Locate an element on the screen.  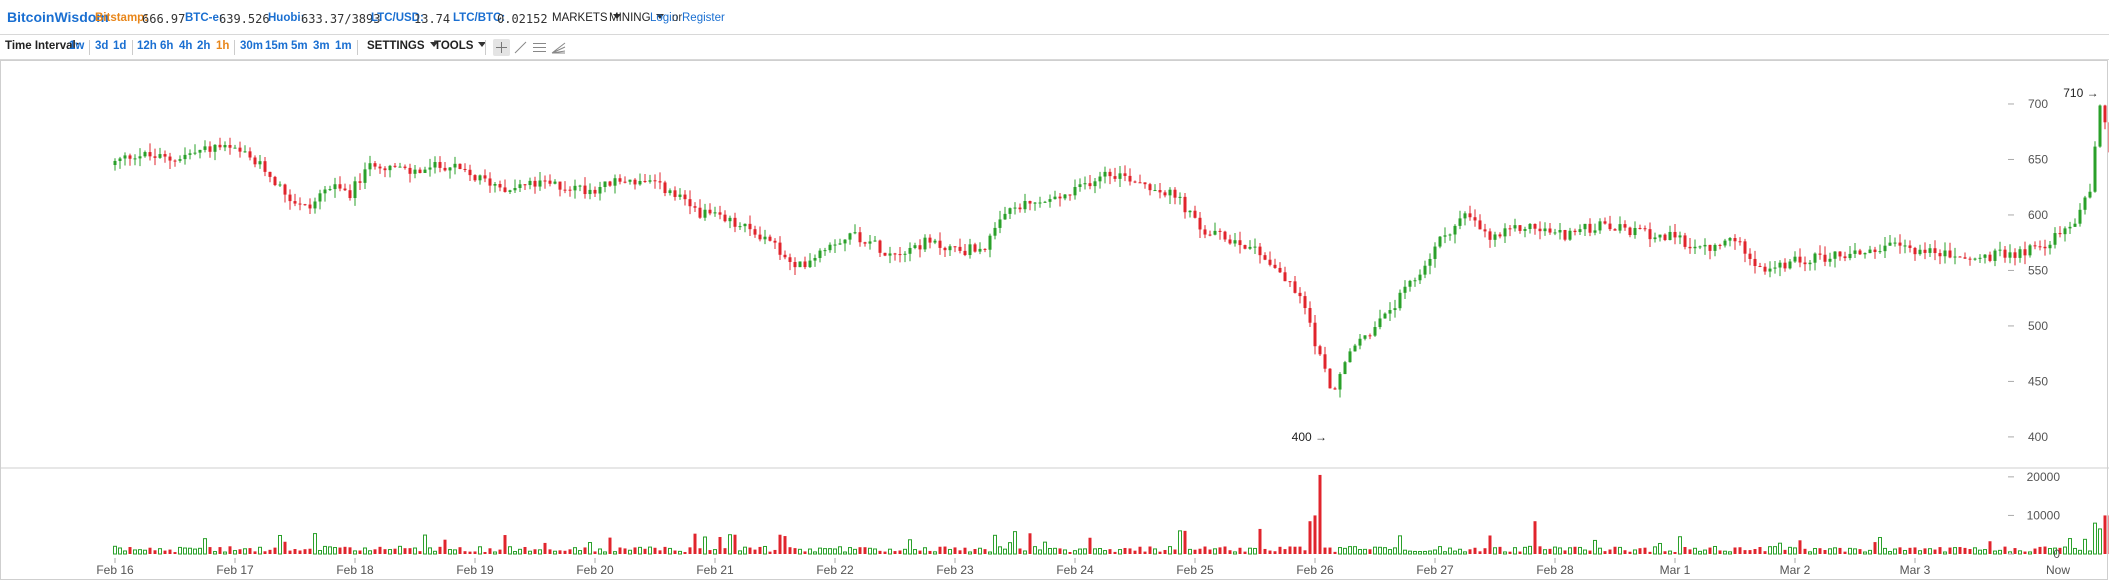
interval-4h: 4h is located at coordinates (186, 46).